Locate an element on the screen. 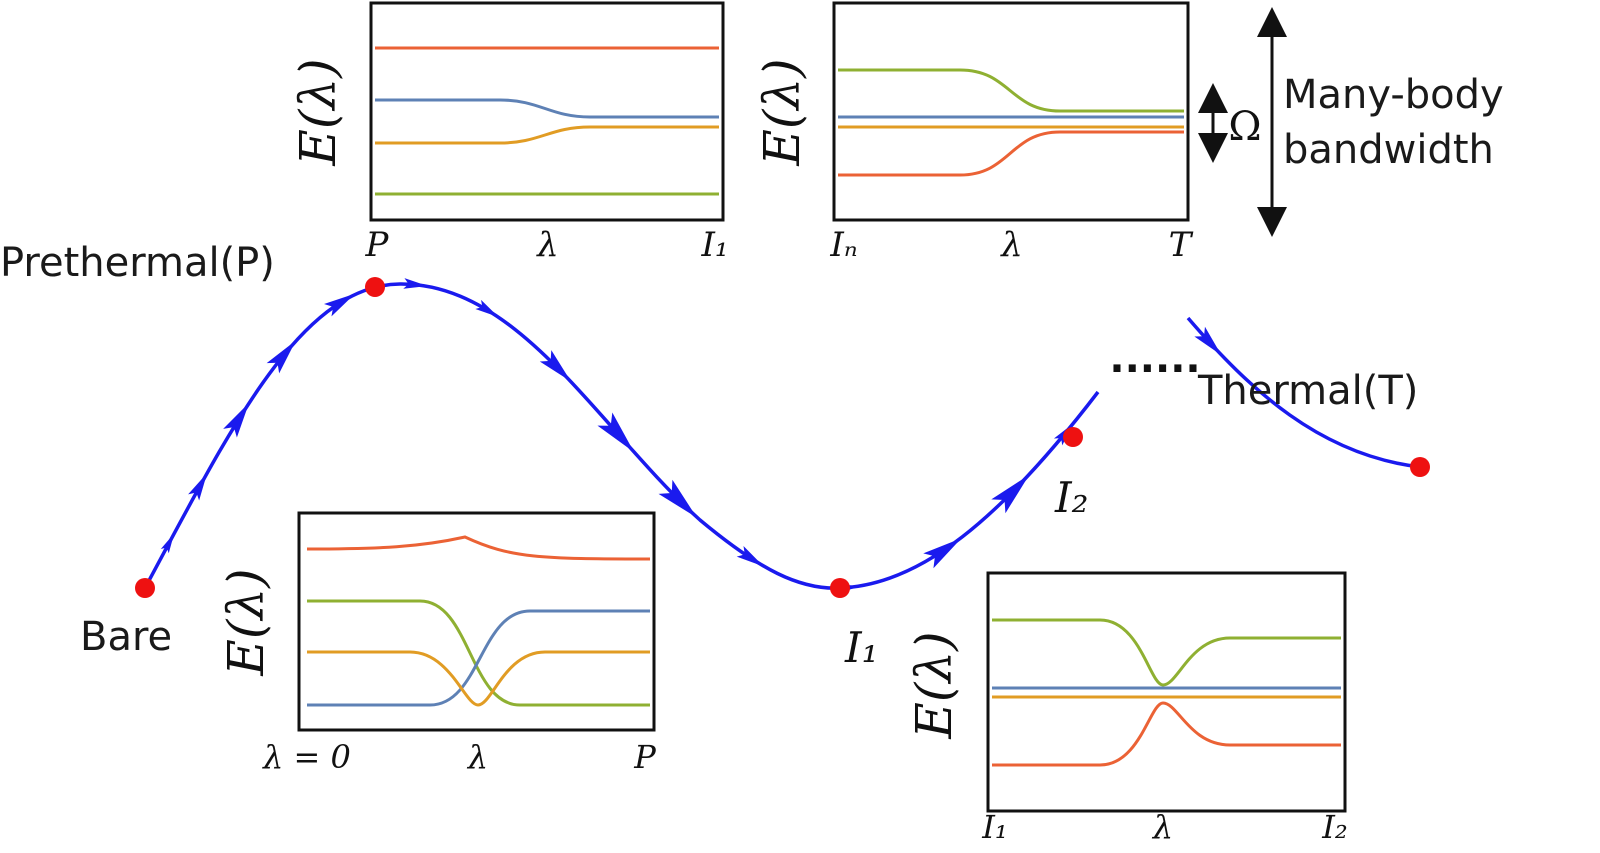 The height and width of the screenshot is (853, 1600). x-label: λ = 0 is located at coordinates (306, 757).